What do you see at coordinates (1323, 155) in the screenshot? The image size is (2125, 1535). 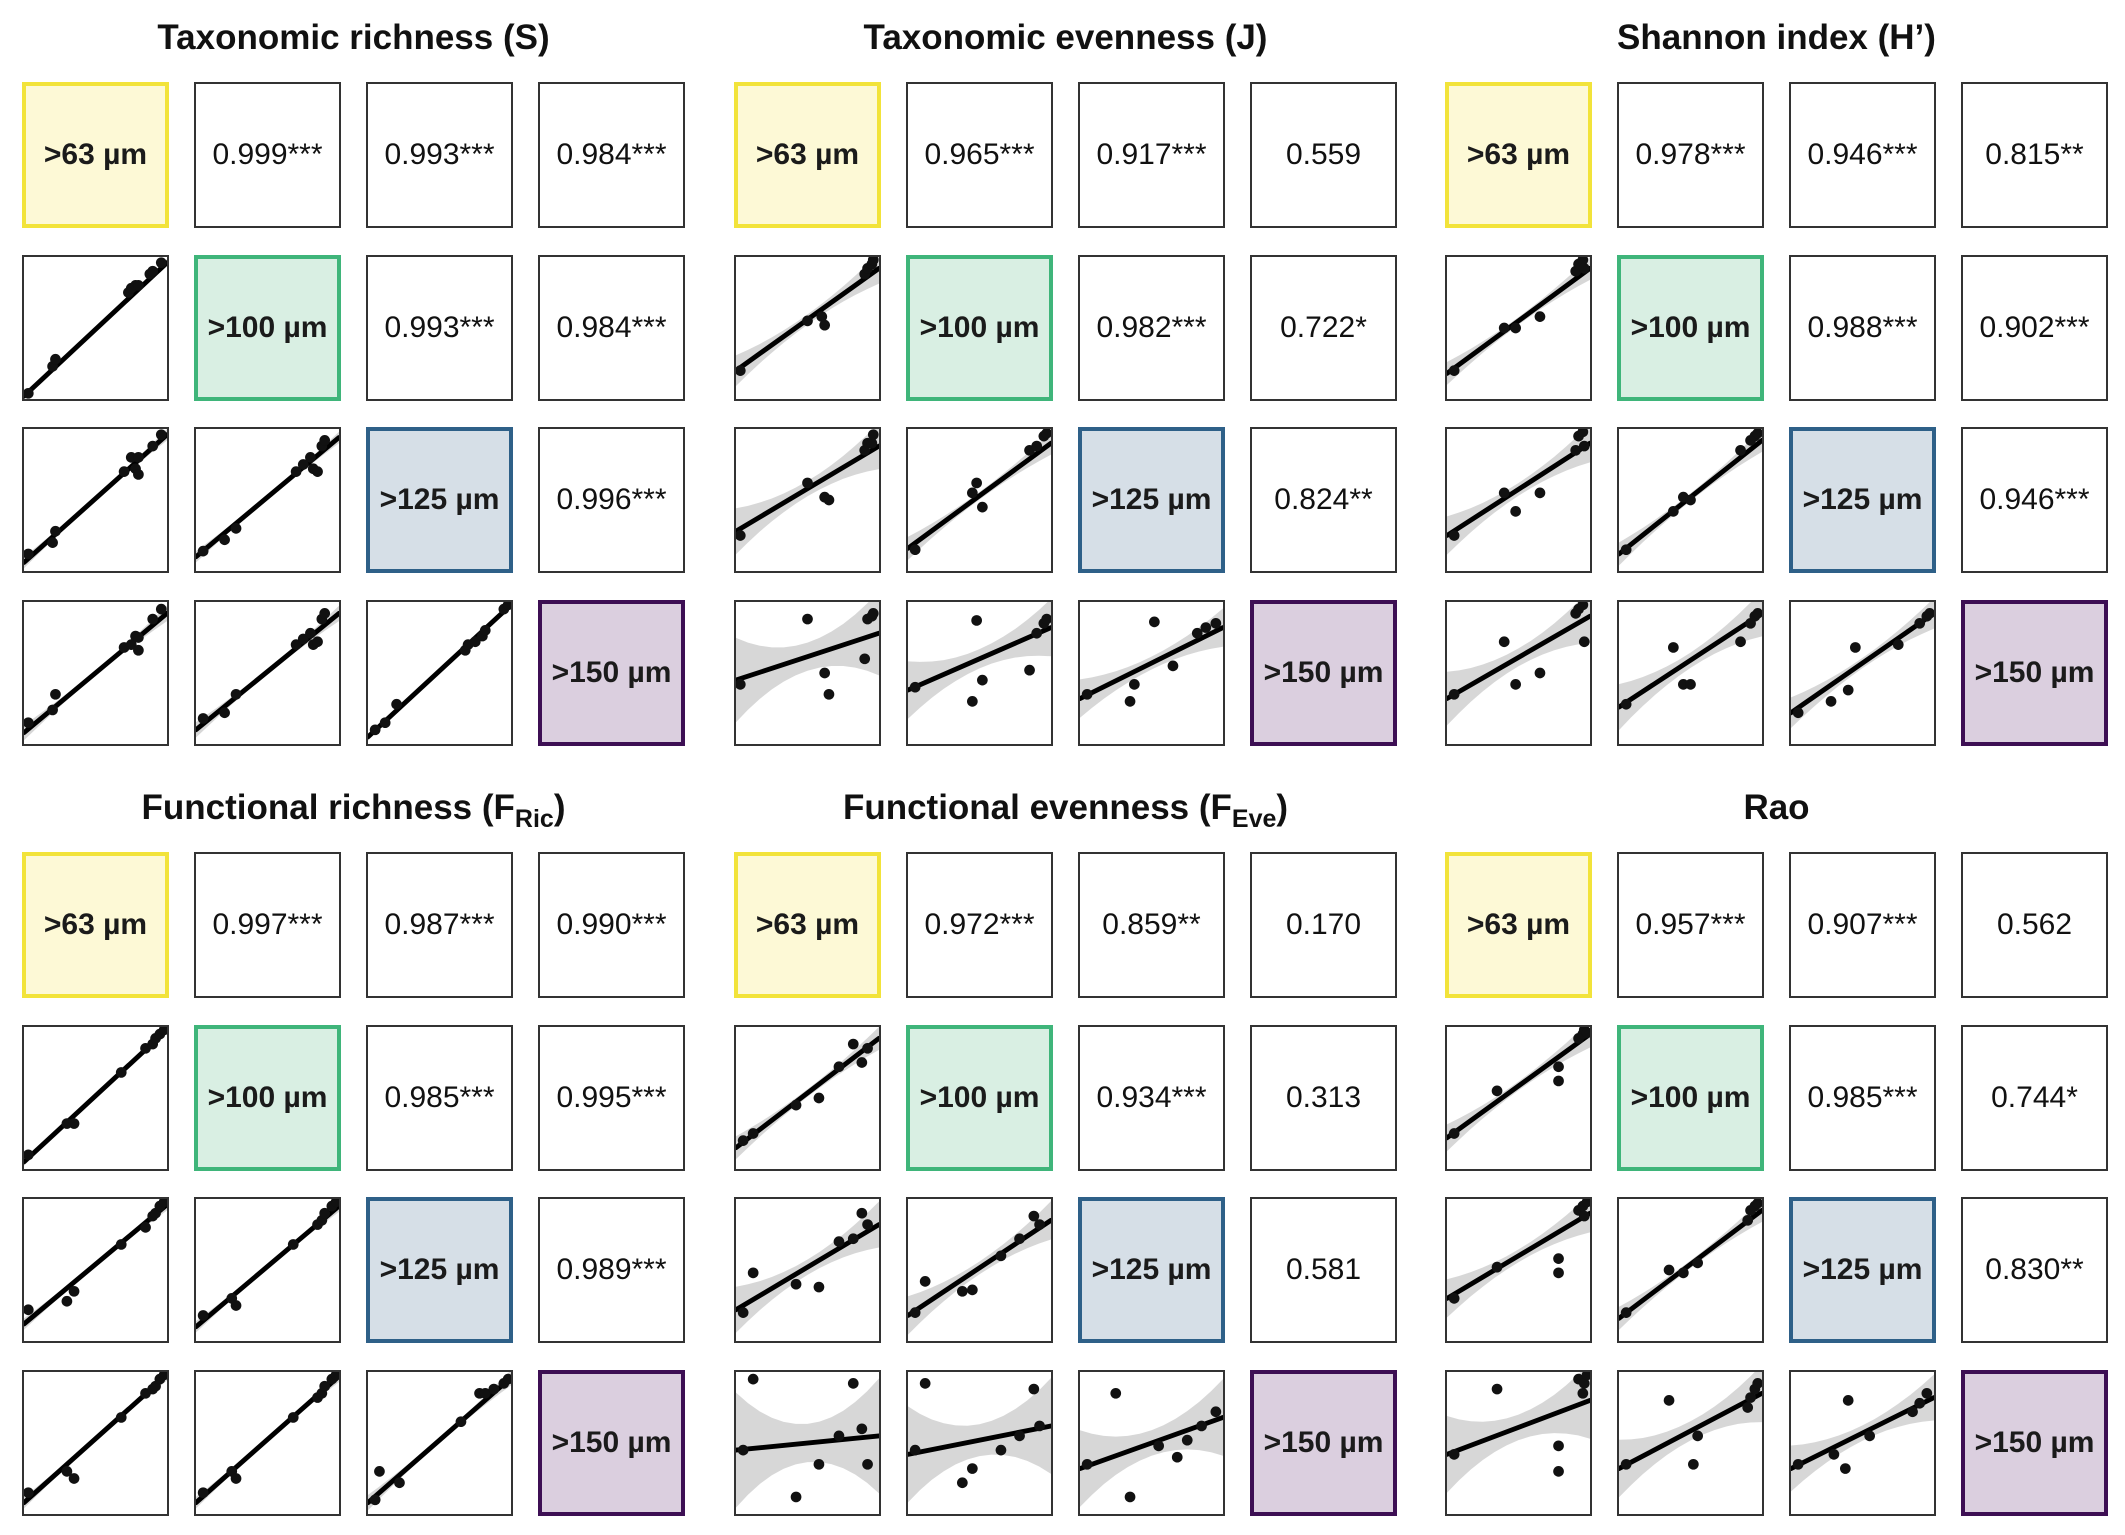 I see `correlation-value: 0.559` at bounding box center [1323, 155].